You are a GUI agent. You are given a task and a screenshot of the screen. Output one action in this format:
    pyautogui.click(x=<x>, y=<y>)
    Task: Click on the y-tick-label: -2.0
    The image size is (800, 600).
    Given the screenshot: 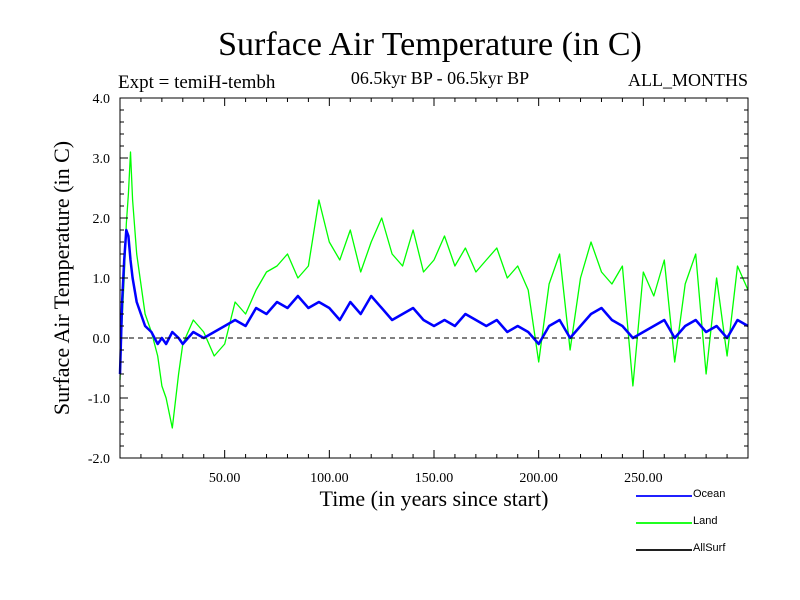 What is the action you would take?
    pyautogui.click(x=99, y=459)
    